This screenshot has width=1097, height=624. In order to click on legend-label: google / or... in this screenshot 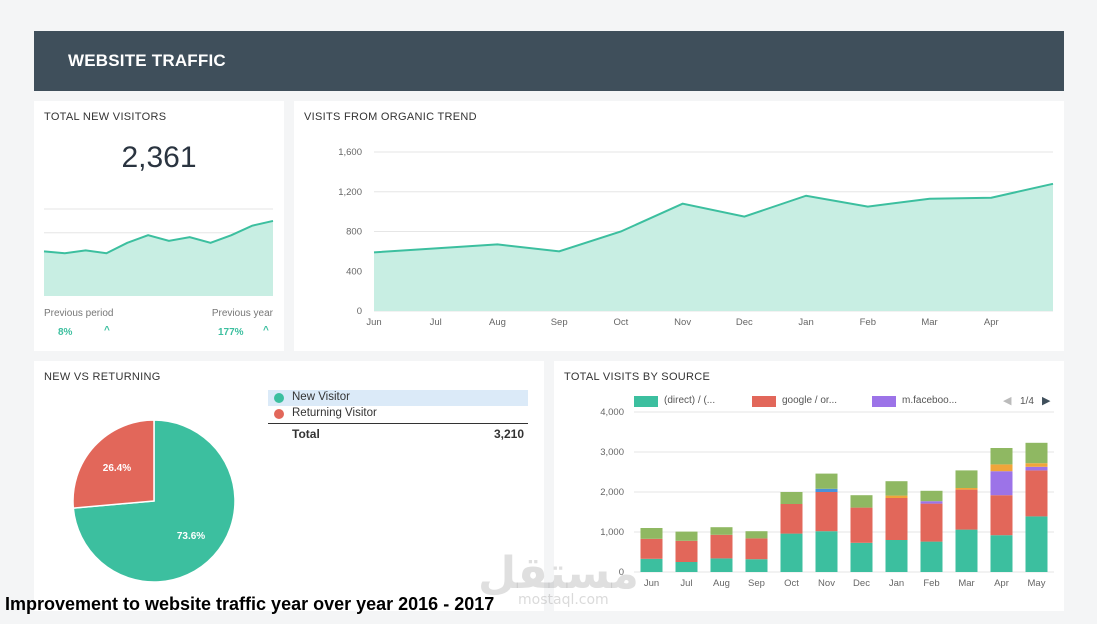, I will do `click(810, 400)`.